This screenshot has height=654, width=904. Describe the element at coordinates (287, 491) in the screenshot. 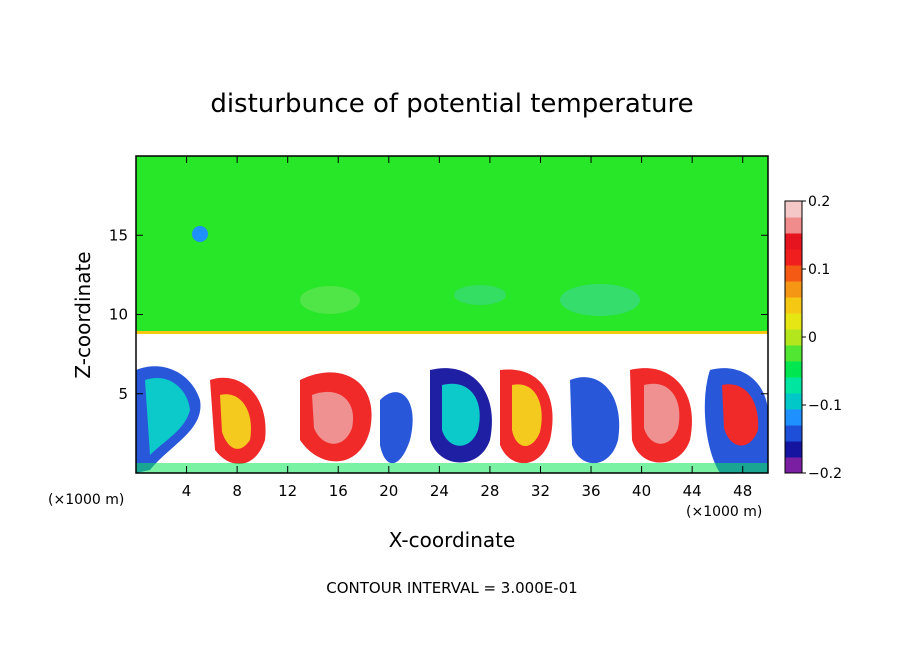

I see `x-tick-label: 12` at that location.